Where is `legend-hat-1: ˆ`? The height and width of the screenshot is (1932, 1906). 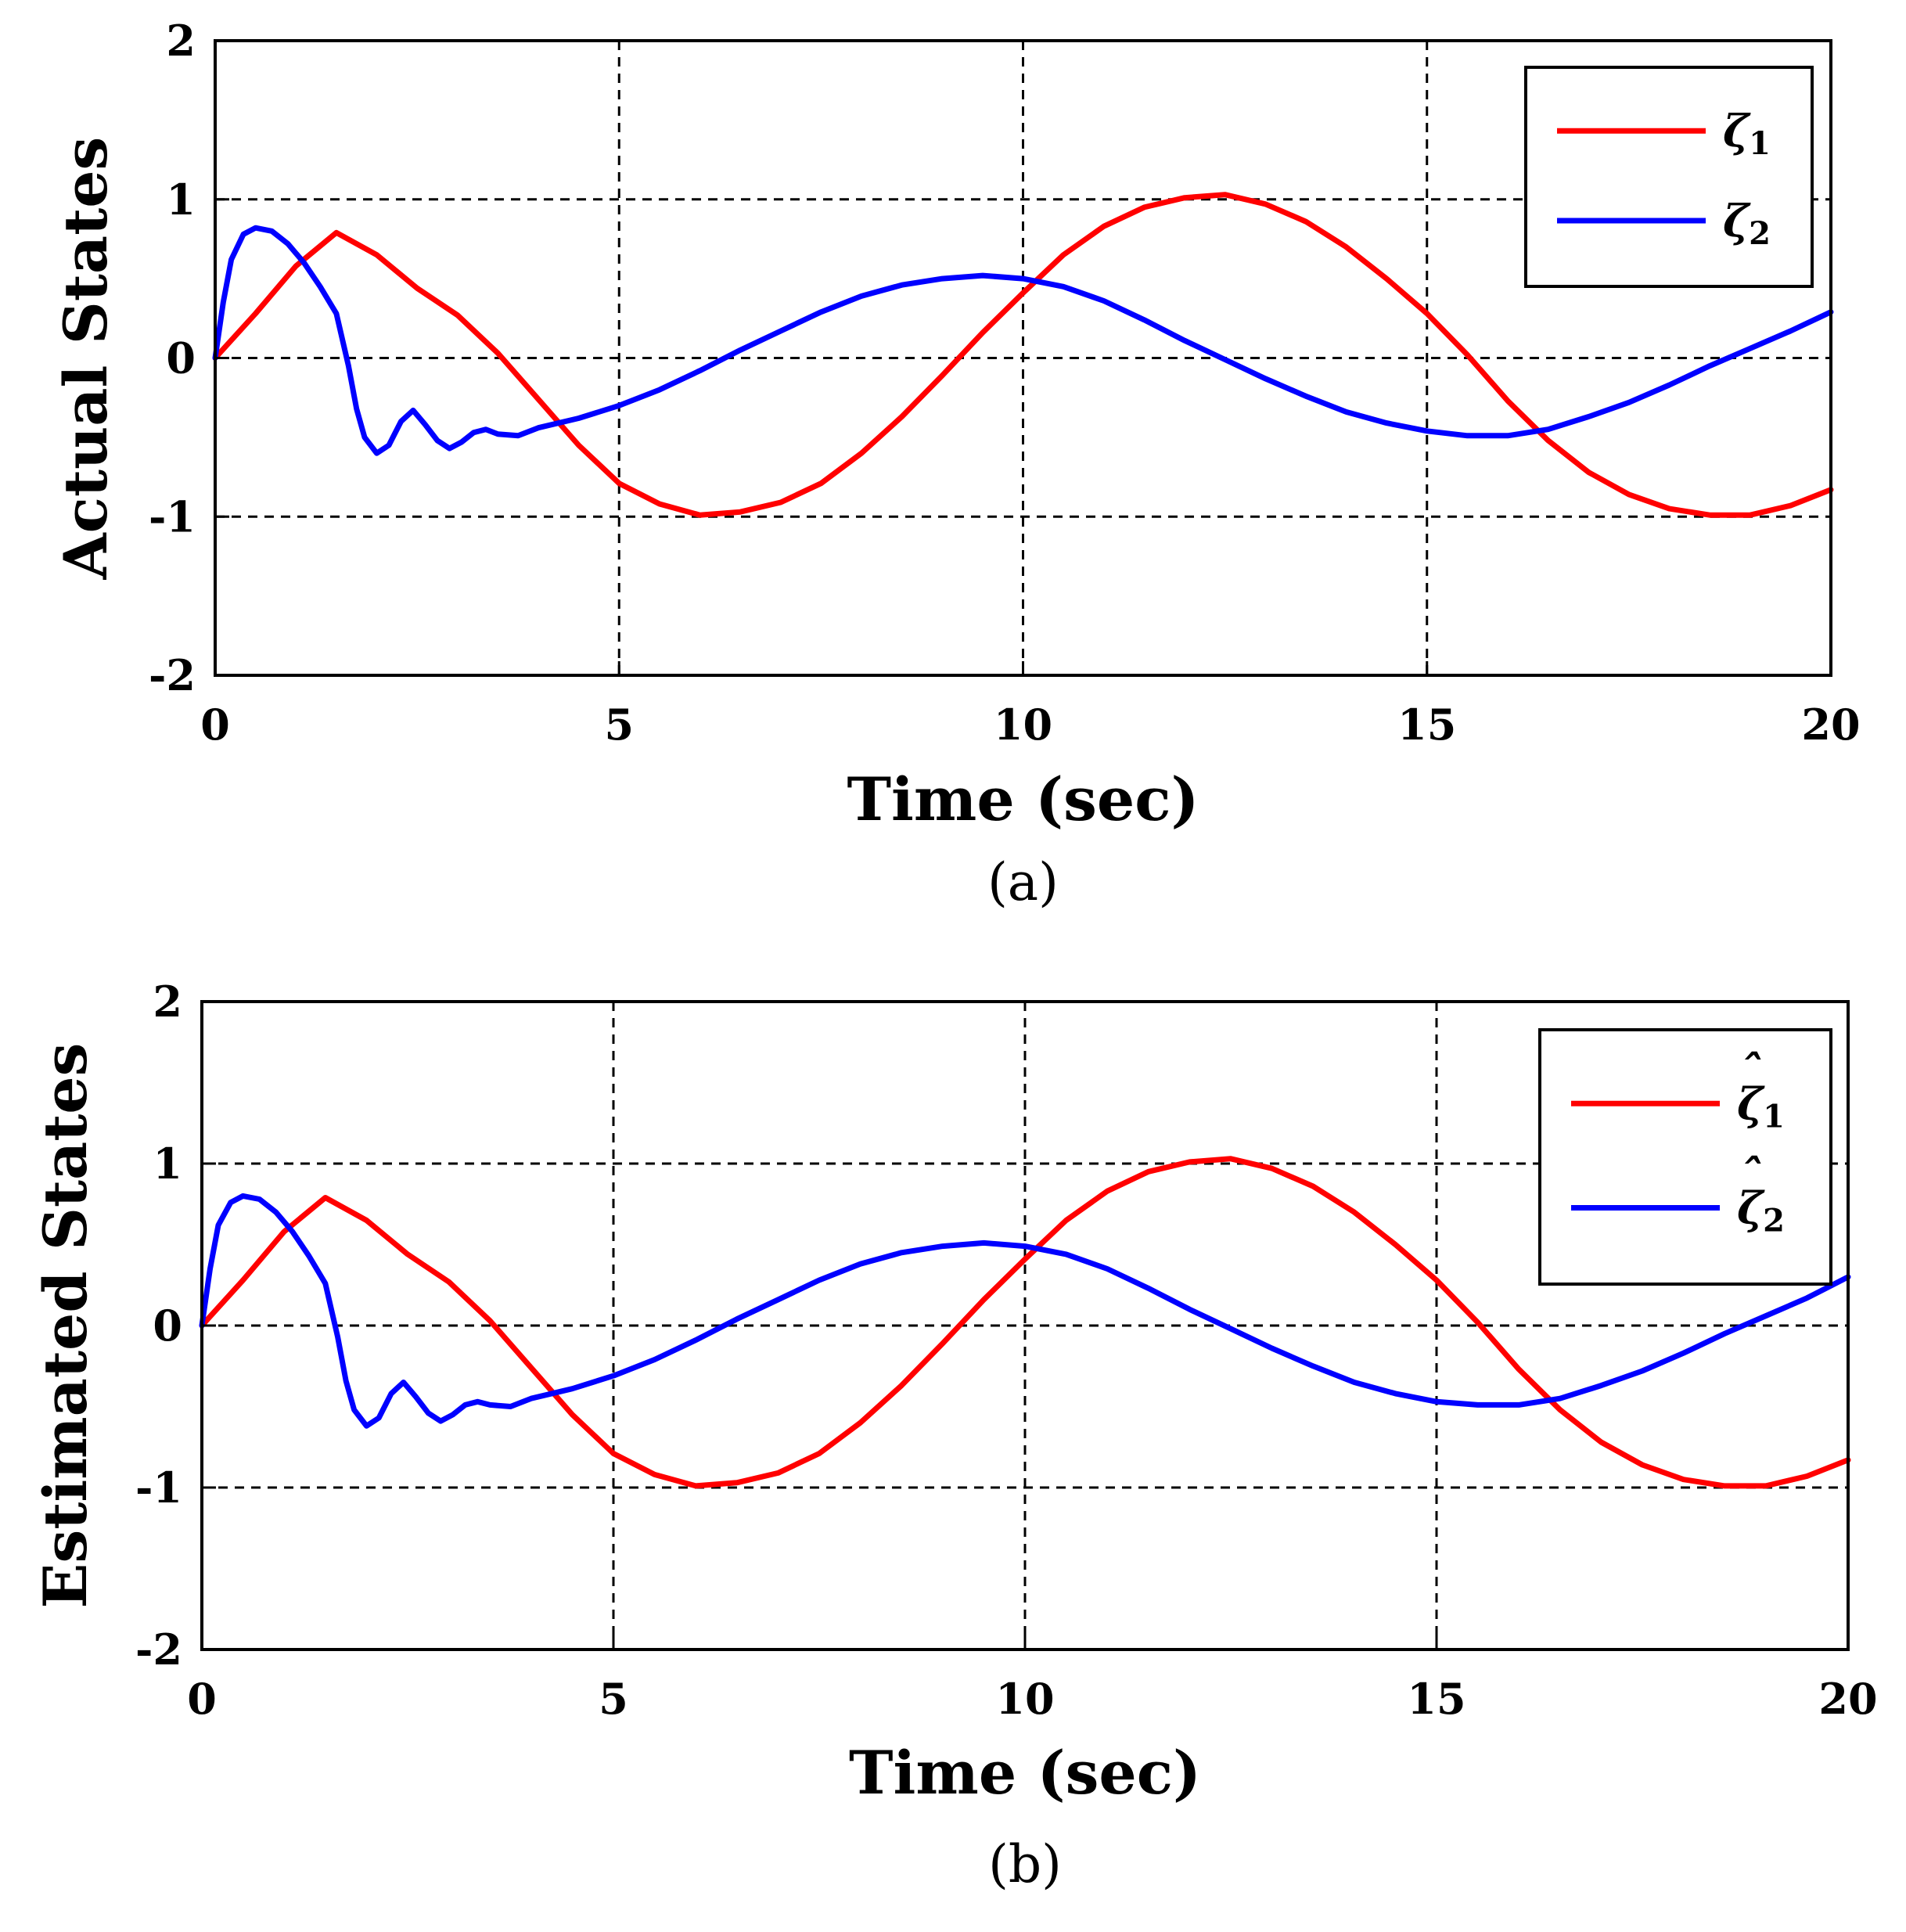
legend-hat-1: ˆ is located at coordinates (1751, 1071).